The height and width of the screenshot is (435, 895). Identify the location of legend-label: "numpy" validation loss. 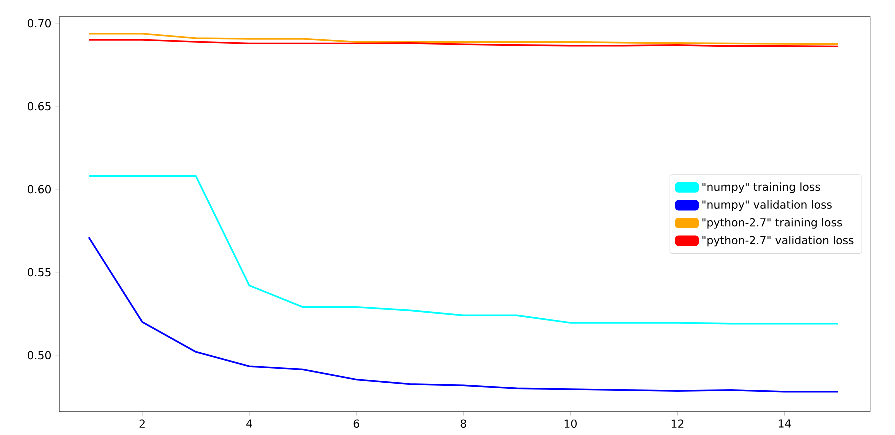
(767, 206).